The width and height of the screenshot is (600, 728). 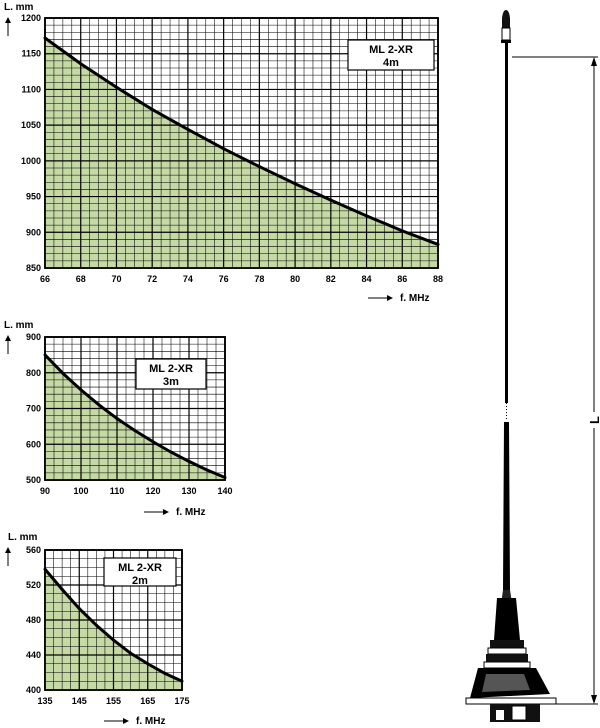 What do you see at coordinates (33, 409) in the screenshot?
I see `y-tick-label: 700` at bounding box center [33, 409].